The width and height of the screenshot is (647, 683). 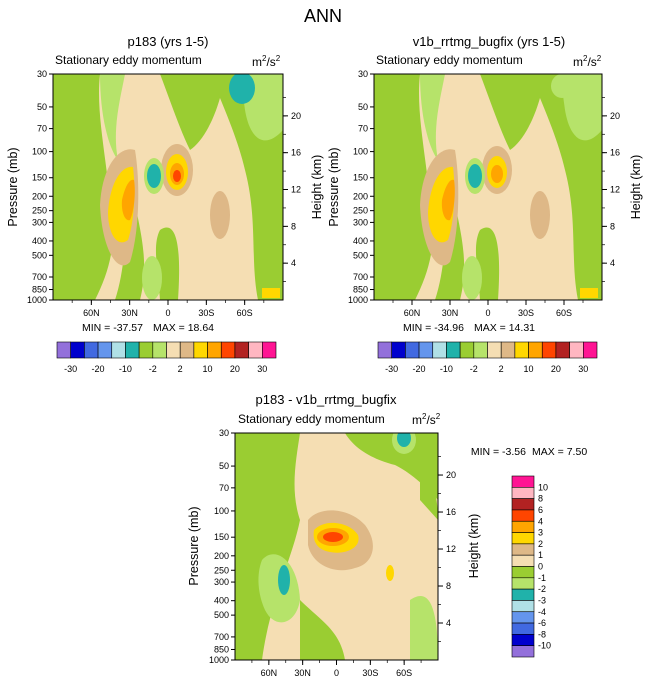 What do you see at coordinates (488, 187) in the screenshot?
I see `field-p2` at bounding box center [488, 187].